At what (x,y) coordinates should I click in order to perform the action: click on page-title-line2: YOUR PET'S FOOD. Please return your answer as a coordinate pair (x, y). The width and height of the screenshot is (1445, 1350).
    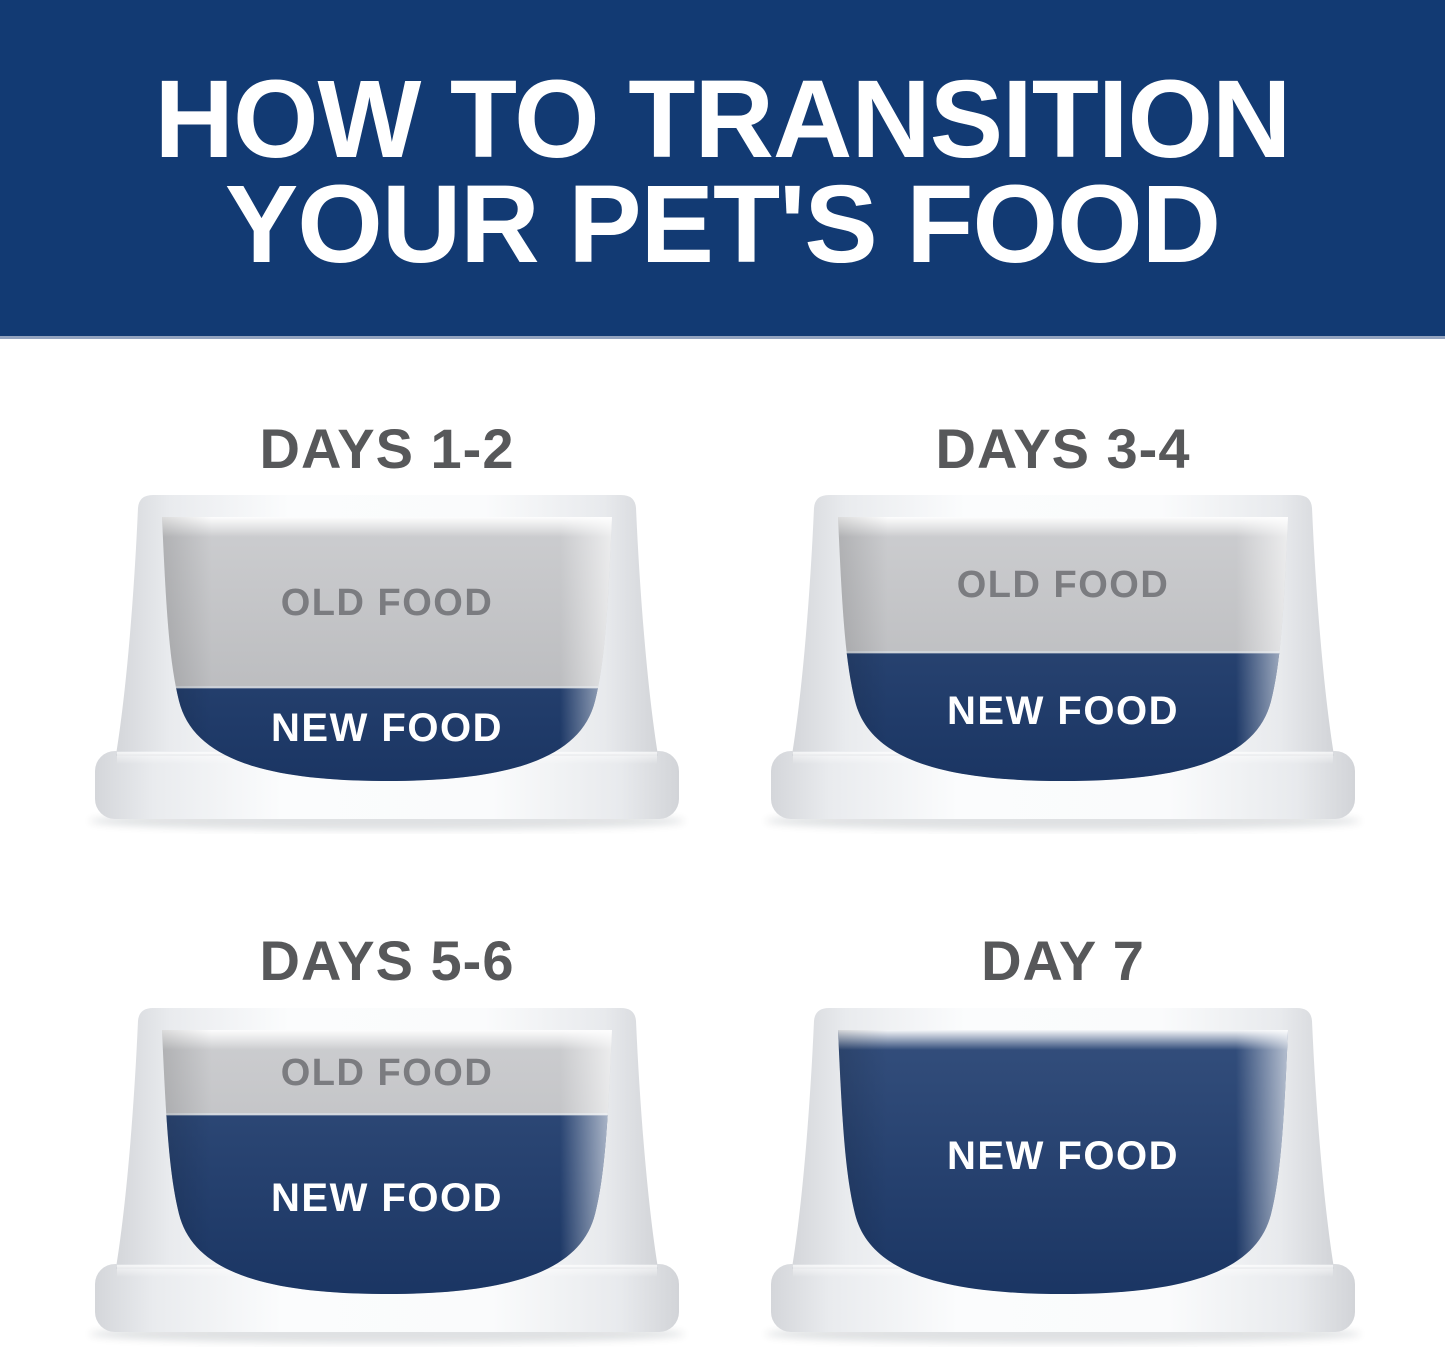
    Looking at the image, I should click on (722, 224).